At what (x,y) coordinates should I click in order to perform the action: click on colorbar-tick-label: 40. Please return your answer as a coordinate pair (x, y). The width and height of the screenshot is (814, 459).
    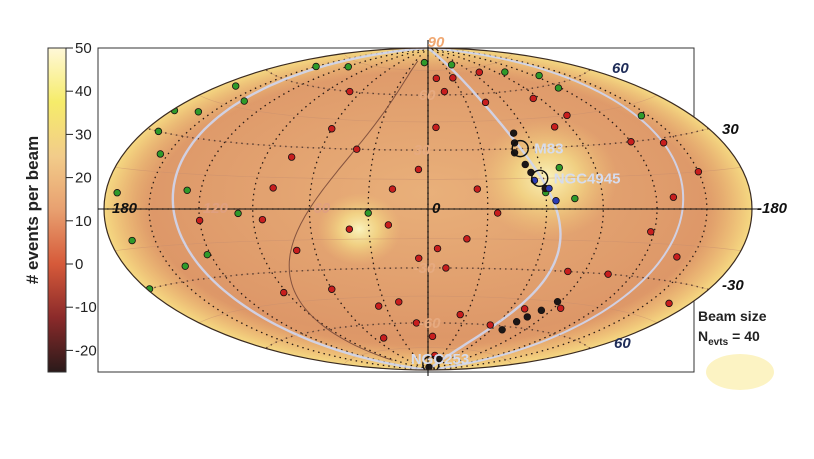
    Looking at the image, I should click on (83, 91).